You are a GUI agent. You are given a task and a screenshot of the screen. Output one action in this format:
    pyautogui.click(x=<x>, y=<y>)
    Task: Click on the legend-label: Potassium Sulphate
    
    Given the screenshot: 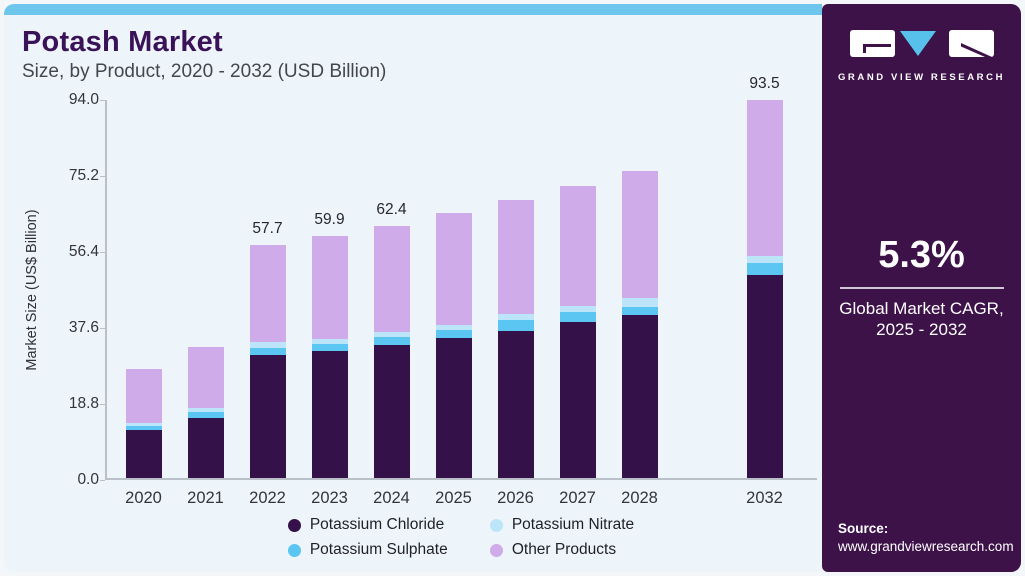 What is the action you would take?
    pyautogui.click(x=378, y=549)
    